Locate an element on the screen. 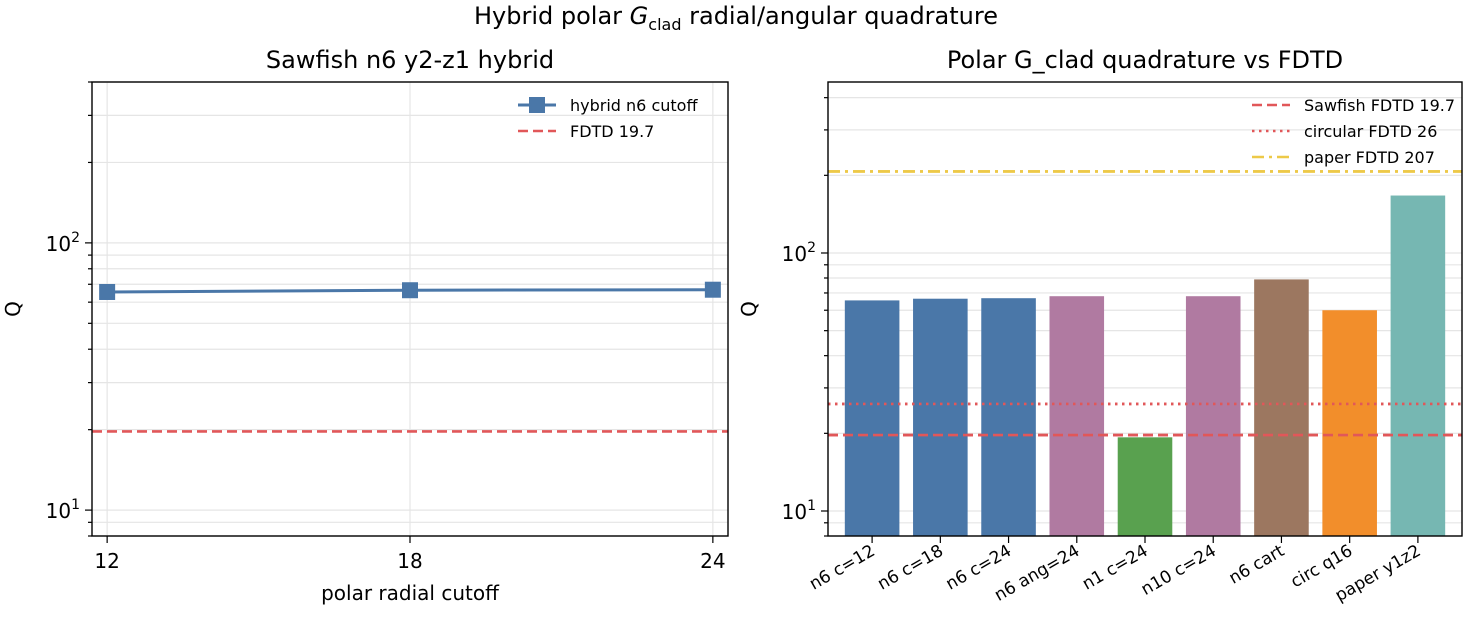  legend-label: FDTD 19.7 is located at coordinates (612, 131).